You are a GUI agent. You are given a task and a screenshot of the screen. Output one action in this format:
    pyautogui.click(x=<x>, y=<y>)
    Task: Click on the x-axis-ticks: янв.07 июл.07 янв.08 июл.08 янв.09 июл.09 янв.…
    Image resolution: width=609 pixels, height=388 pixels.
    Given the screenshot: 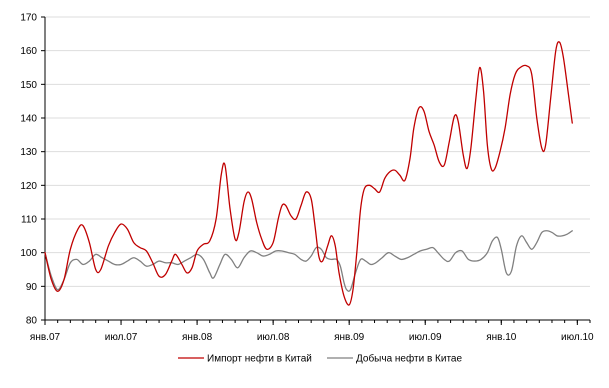 What is the action you would take?
    pyautogui.click(x=312, y=331)
    